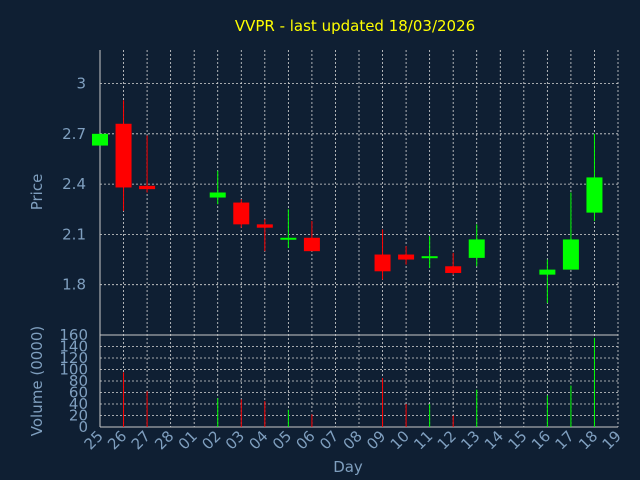  Describe the element at coordinates (78, 393) in the screenshot. I see `volume-tick-label: 60` at that location.